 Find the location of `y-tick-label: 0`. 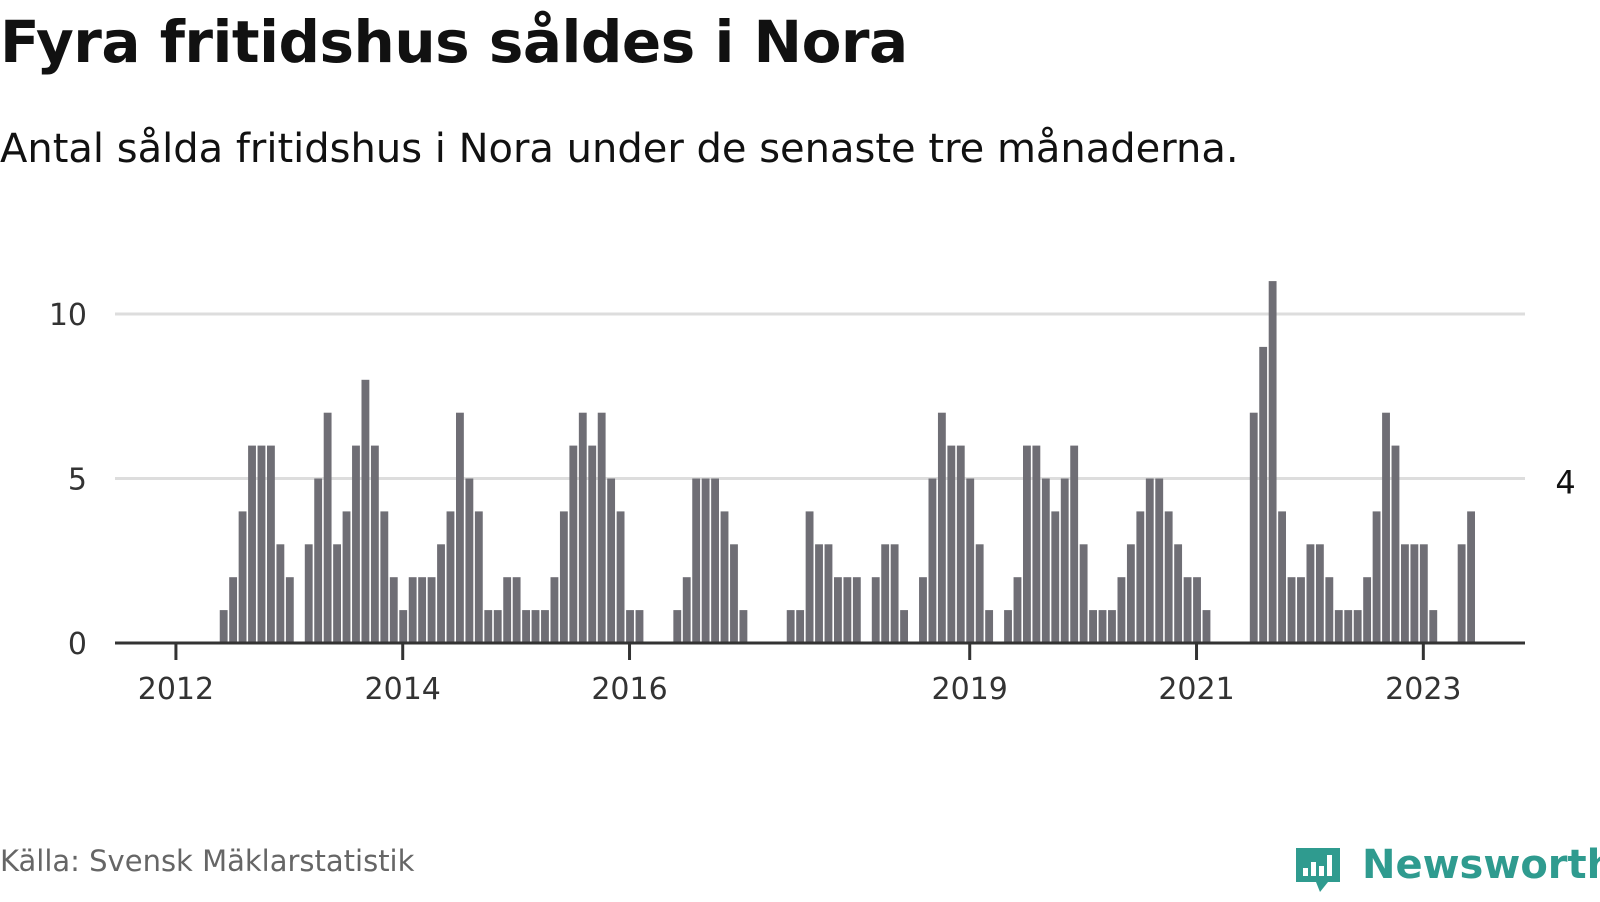

y-tick-label: 0 is located at coordinates (77, 644).